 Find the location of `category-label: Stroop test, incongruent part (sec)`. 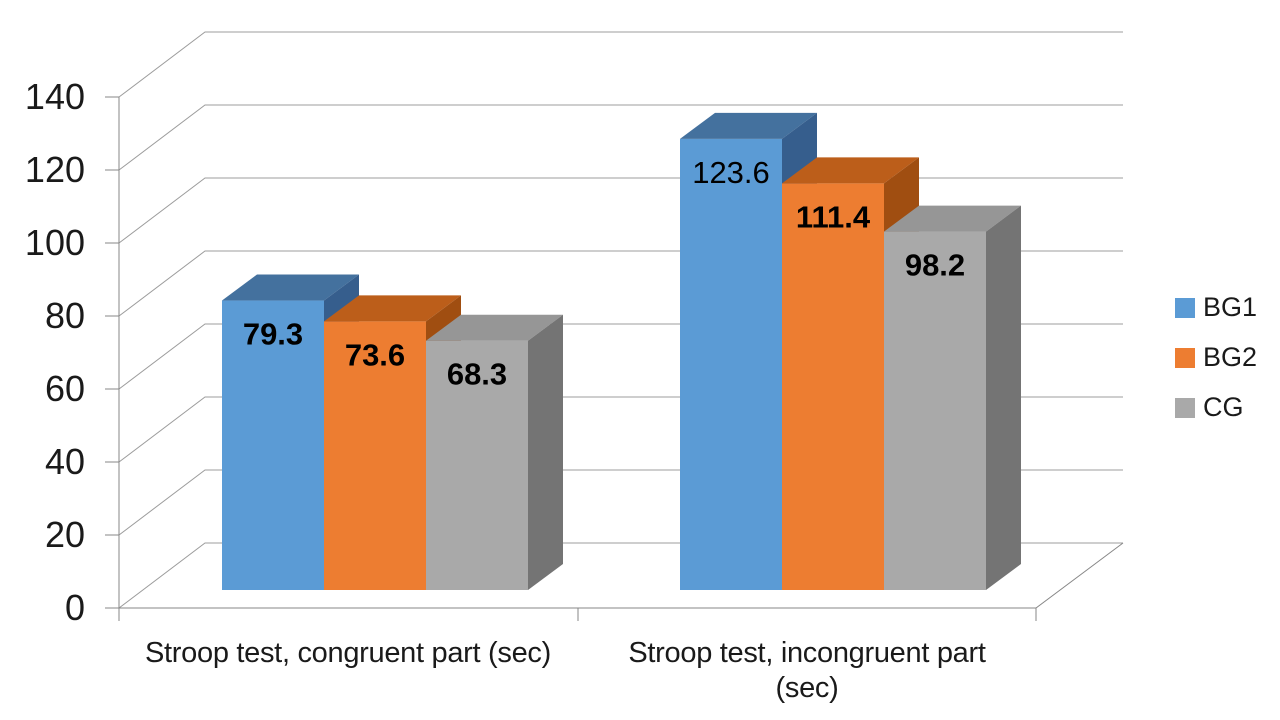

category-label: Stroop test, incongruent part (sec) is located at coordinates (806, 670).